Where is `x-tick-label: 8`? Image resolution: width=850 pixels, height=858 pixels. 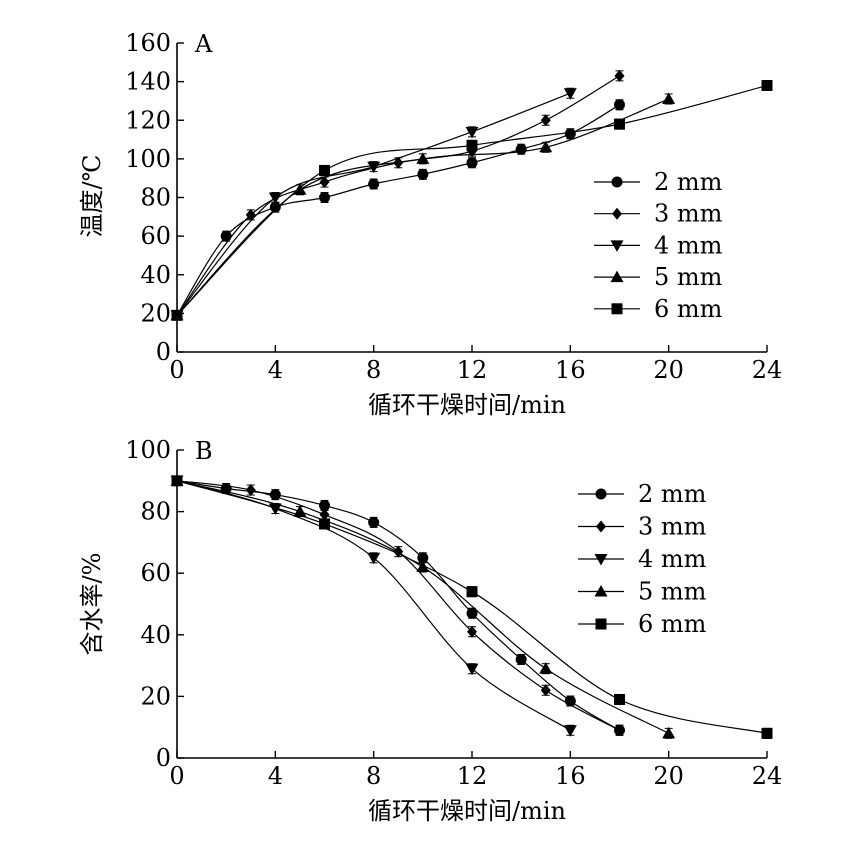 x-tick-label: 8 is located at coordinates (373, 370).